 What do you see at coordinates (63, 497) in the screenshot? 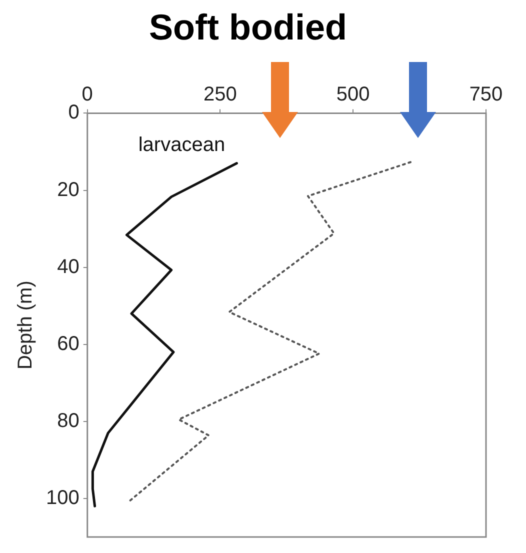
I see `y-tick-label: 100` at bounding box center [63, 497].